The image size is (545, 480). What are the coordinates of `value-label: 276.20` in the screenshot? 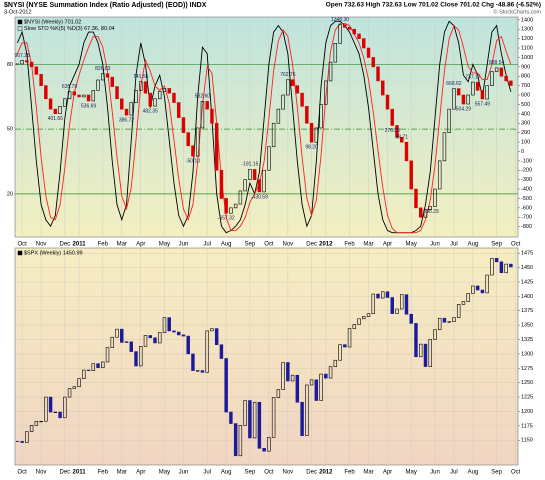 It's located at (393, 131).